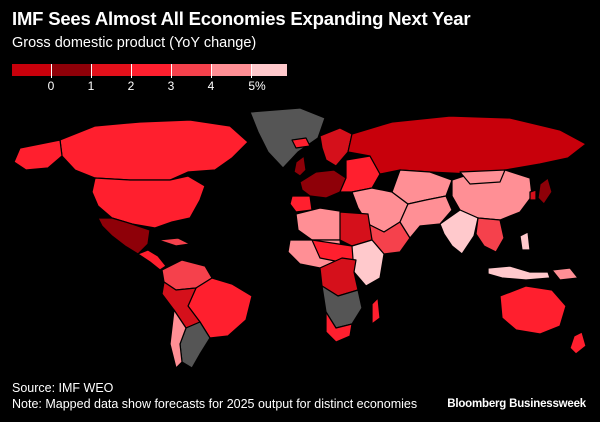 This screenshot has width=600, height=422. I want to click on papua-new-guinea, so click(565, 274).